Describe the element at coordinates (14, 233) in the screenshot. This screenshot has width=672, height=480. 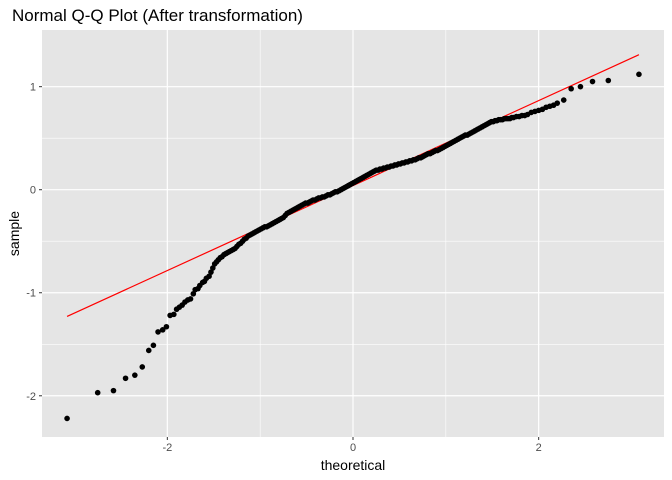
I see `y-axis-title: sample` at that location.